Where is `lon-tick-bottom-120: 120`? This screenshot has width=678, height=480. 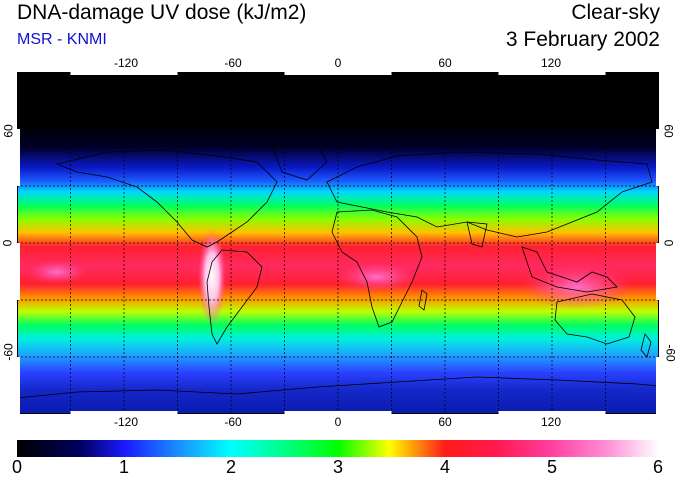
lon-tick-bottom-120: 120 is located at coordinates (551, 422).